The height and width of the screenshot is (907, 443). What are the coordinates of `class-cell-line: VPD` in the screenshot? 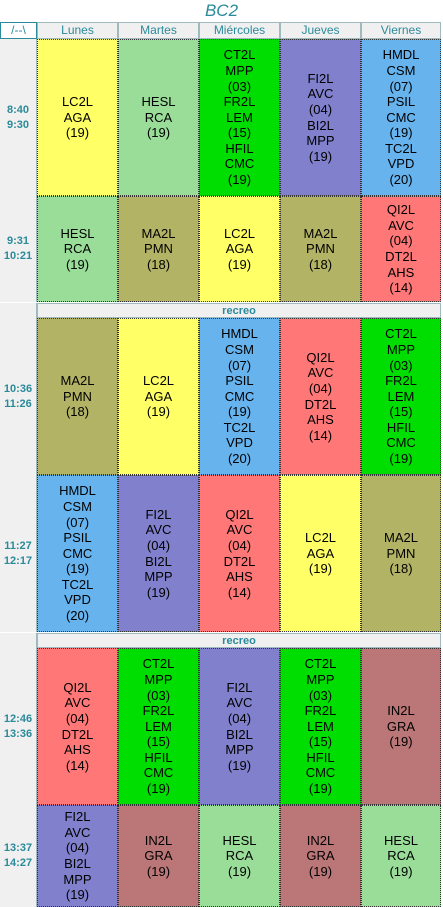 It's located at (239, 443).